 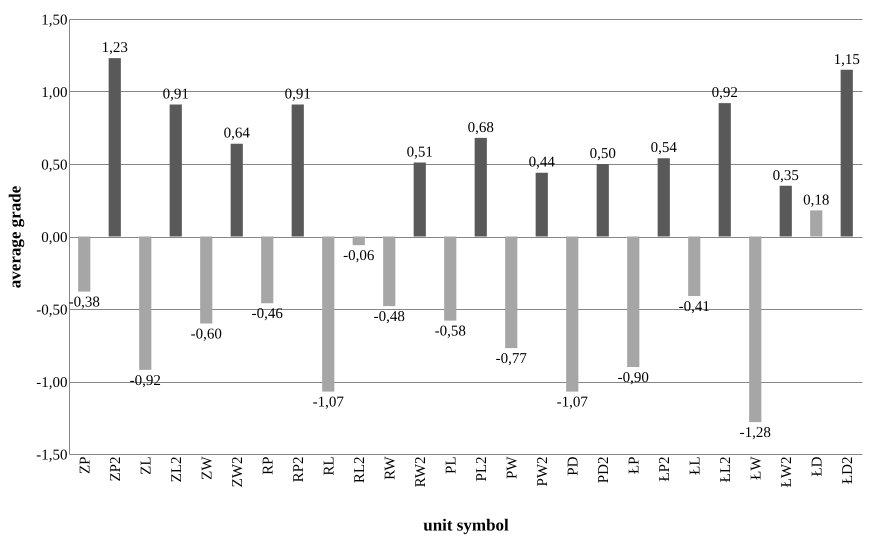 I want to click on data-label: -0,90, so click(x=633, y=378).